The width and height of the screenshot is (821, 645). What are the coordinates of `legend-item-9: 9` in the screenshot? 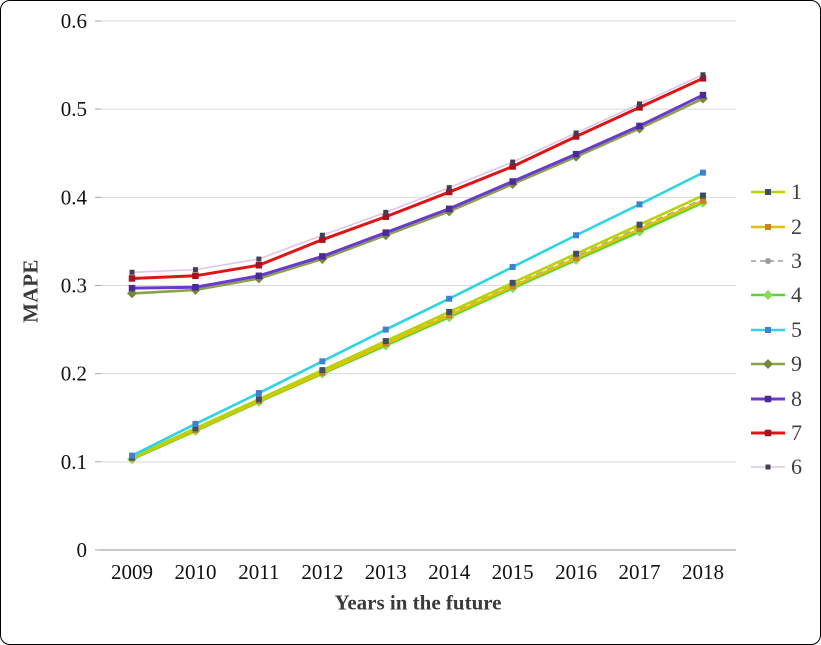 It's located at (775, 364).